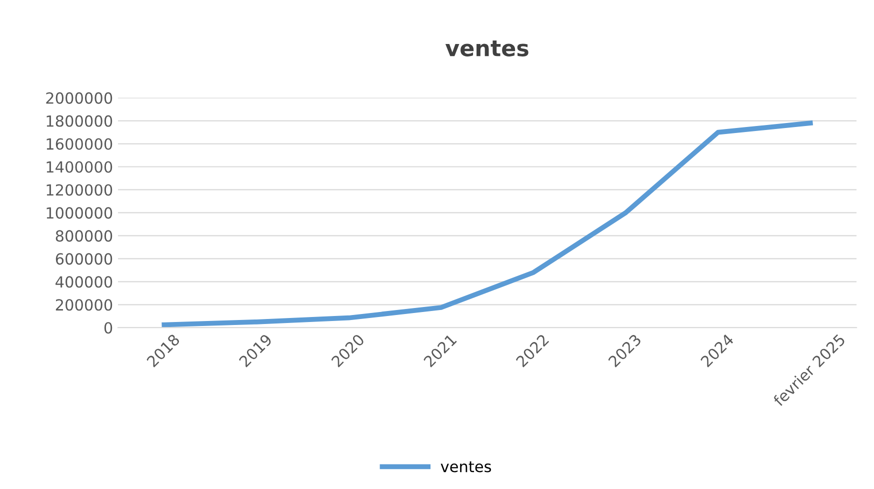 The image size is (874, 489). I want to click on y-tick-label: 1000000, so click(79, 213).